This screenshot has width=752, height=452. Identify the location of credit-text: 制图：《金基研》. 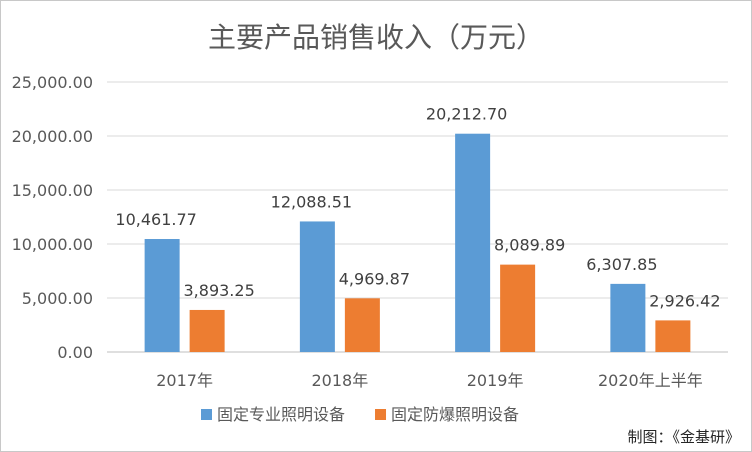
(683, 437).